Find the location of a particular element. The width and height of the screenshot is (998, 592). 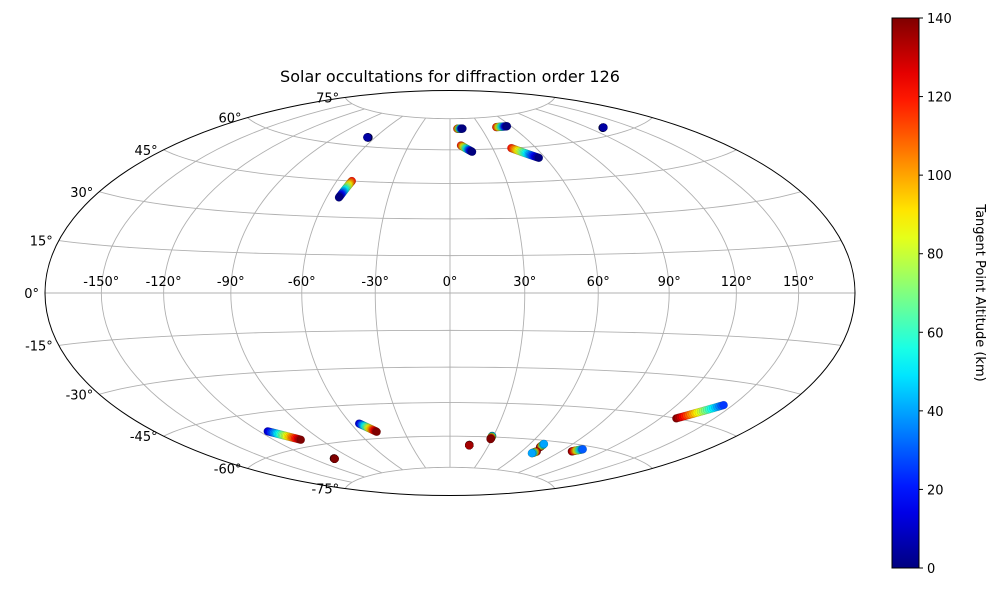

lon-tick-label: 0° is located at coordinates (450, 282).